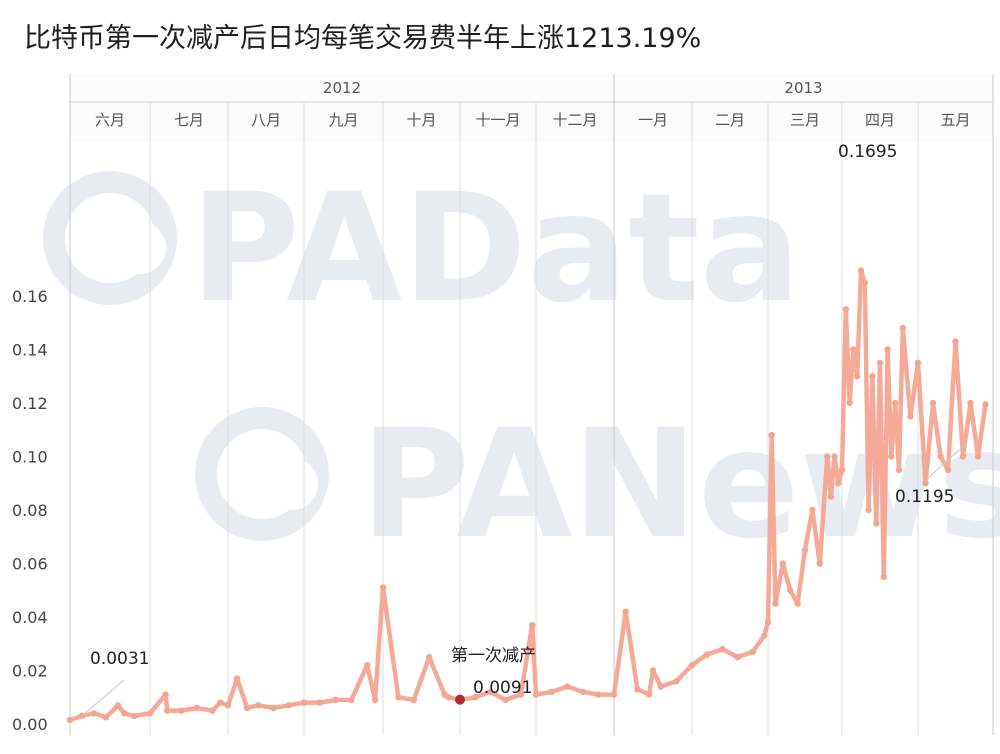 This screenshot has height=754, width=1000. I want to click on month-label: 五月, so click(955, 120).